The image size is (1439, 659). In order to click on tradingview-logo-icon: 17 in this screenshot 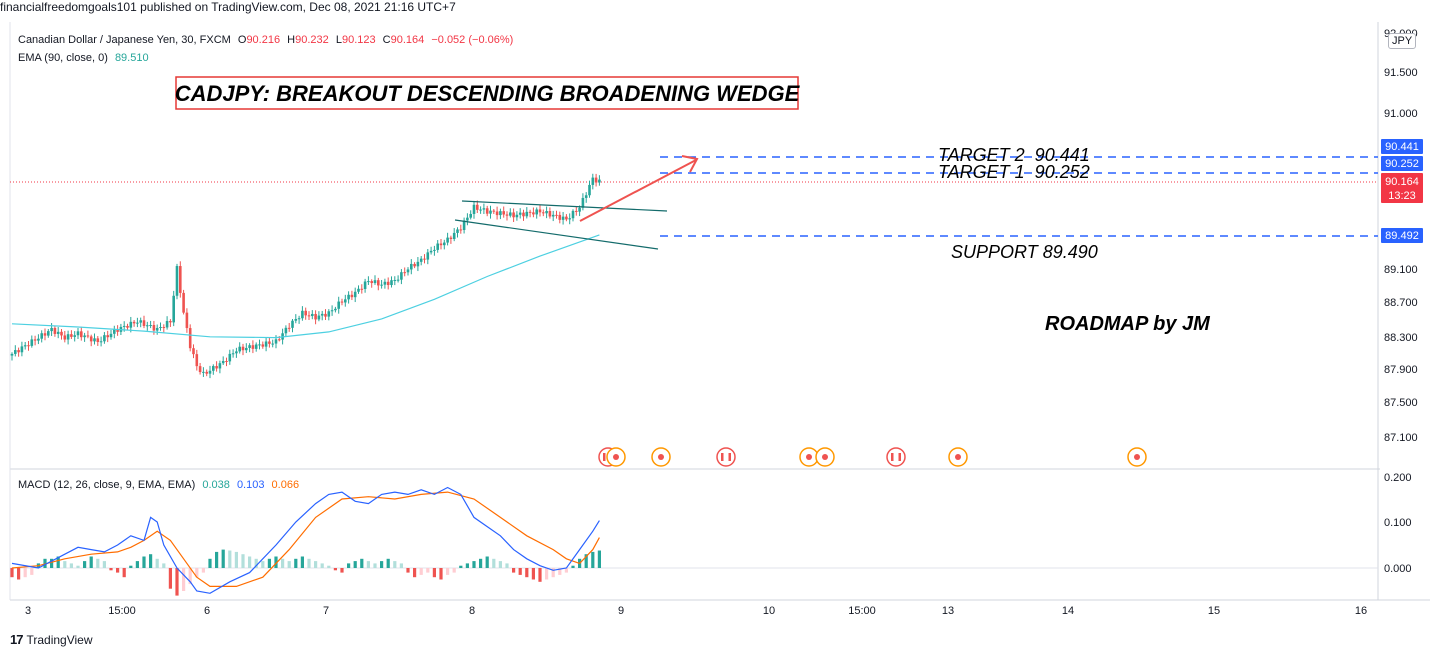, I will do `click(17, 639)`.